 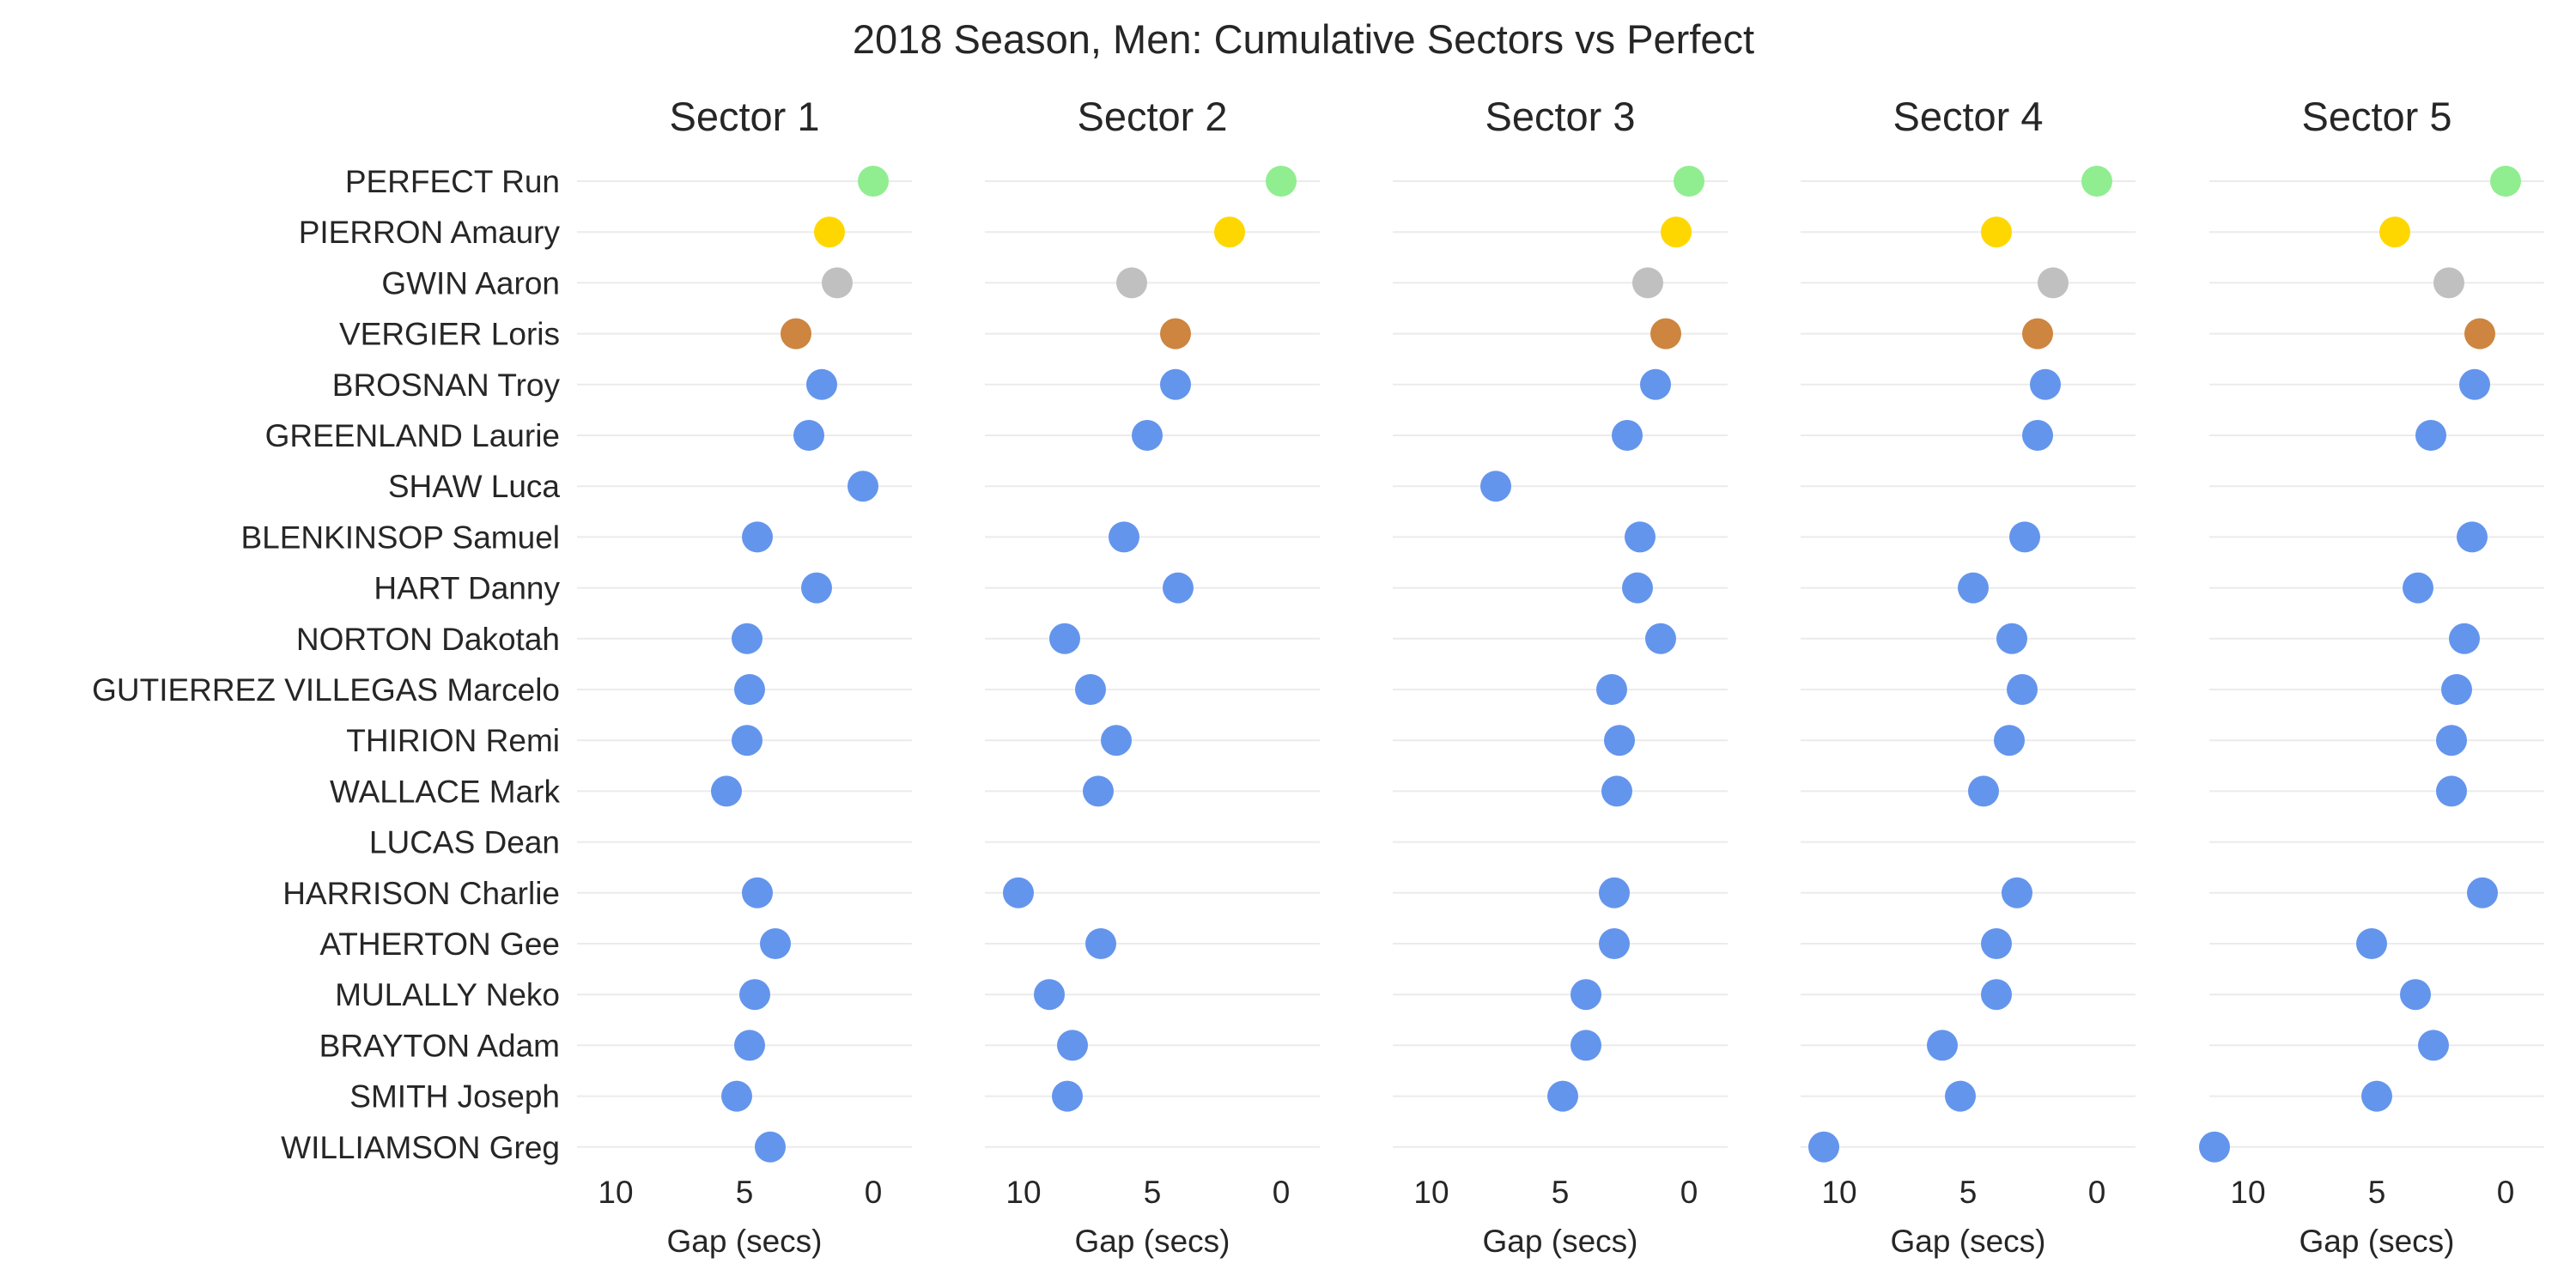 What do you see at coordinates (1152, 117) in the screenshot?
I see `panel-title: Sector 2` at bounding box center [1152, 117].